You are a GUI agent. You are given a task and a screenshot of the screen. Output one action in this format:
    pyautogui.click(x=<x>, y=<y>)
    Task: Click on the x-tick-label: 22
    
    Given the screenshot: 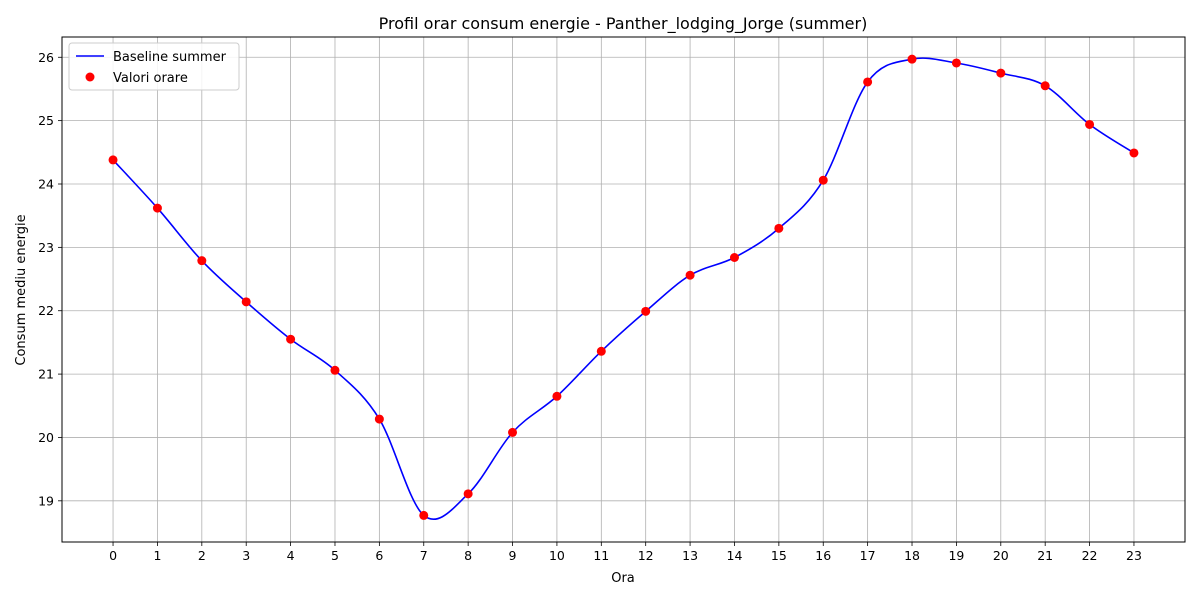 What is the action you would take?
    pyautogui.click(x=1090, y=555)
    